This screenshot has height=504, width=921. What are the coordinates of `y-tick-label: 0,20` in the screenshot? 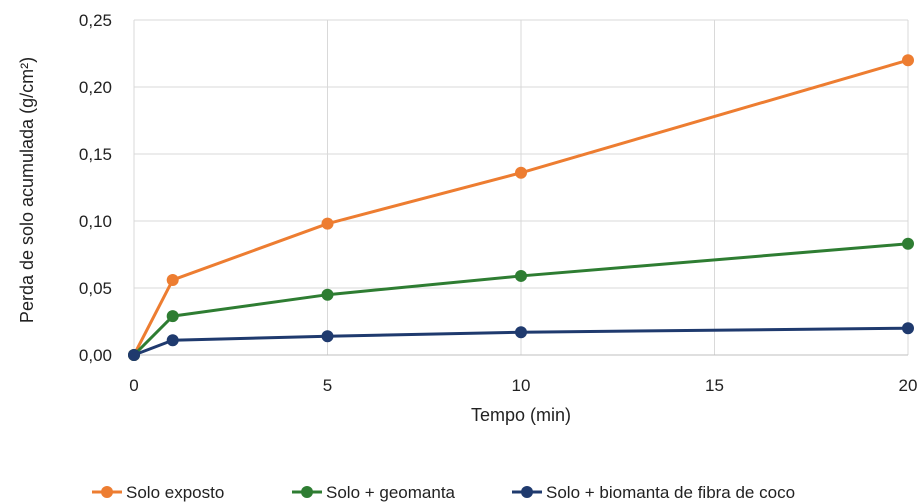 It's located at (95, 87).